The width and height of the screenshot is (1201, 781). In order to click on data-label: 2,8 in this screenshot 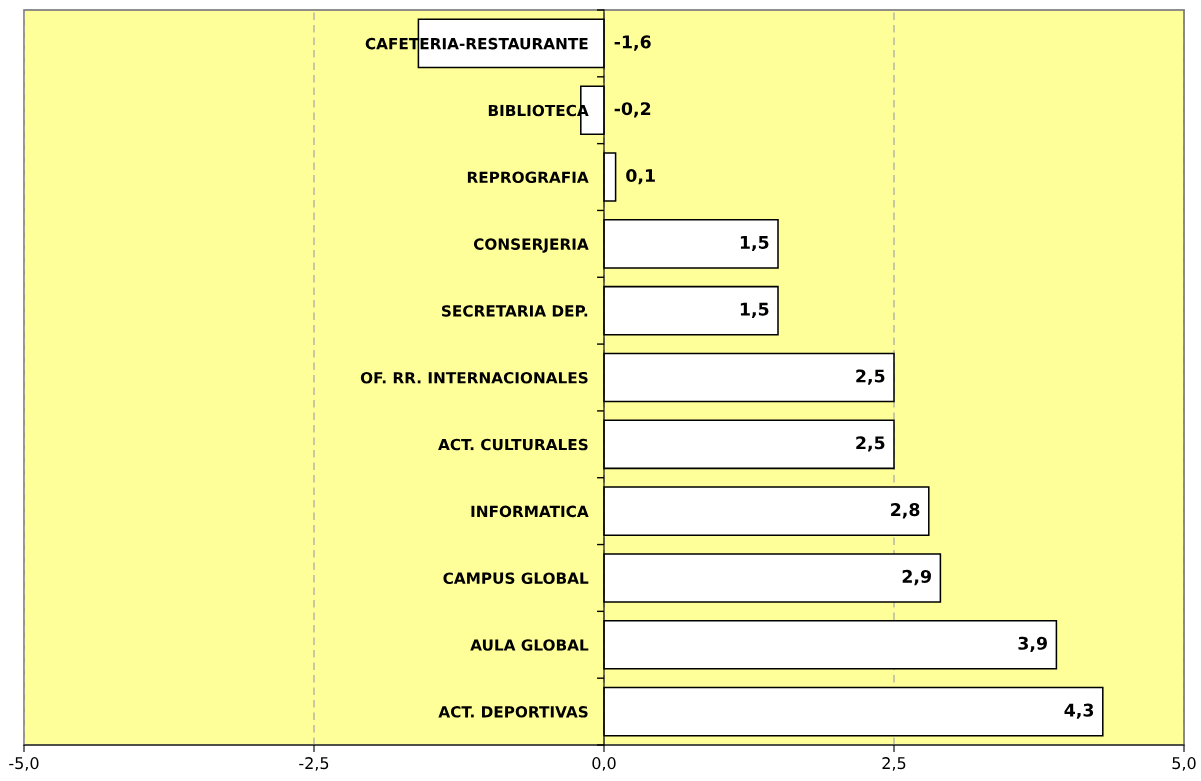, I will do `click(905, 511)`.